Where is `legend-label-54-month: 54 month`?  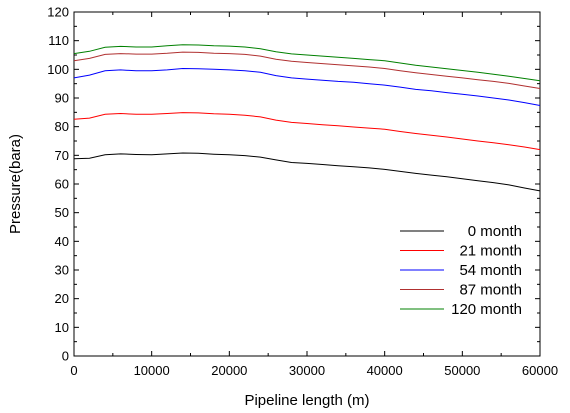
legend-label-54-month: 54 month is located at coordinates (490, 270).